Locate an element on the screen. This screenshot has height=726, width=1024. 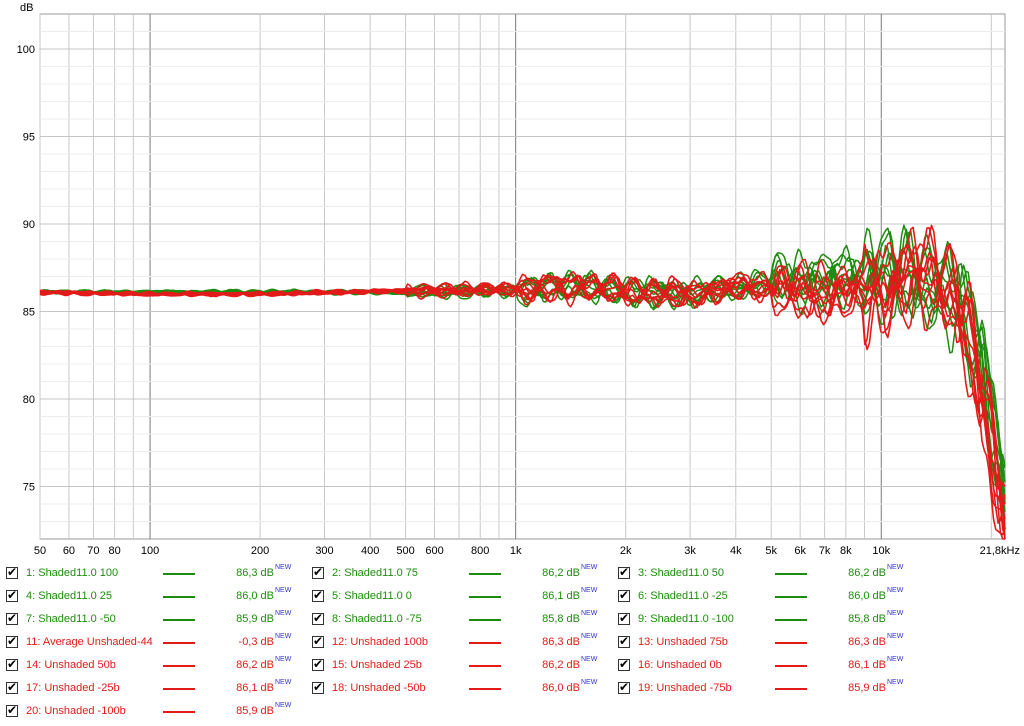
legend-label: 5: Shaded11.0 0 is located at coordinates (372, 596).